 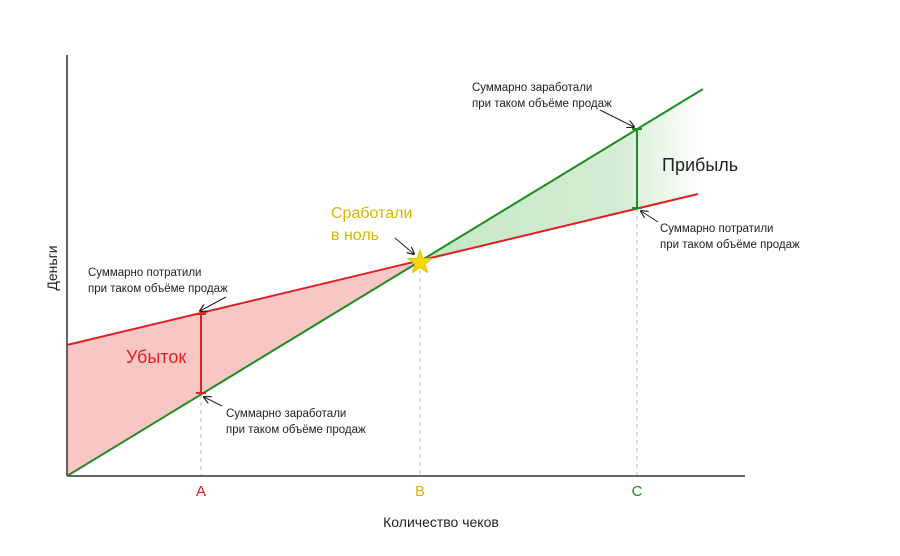 What do you see at coordinates (637, 168) in the screenshot?
I see `profit-bar` at bounding box center [637, 168].